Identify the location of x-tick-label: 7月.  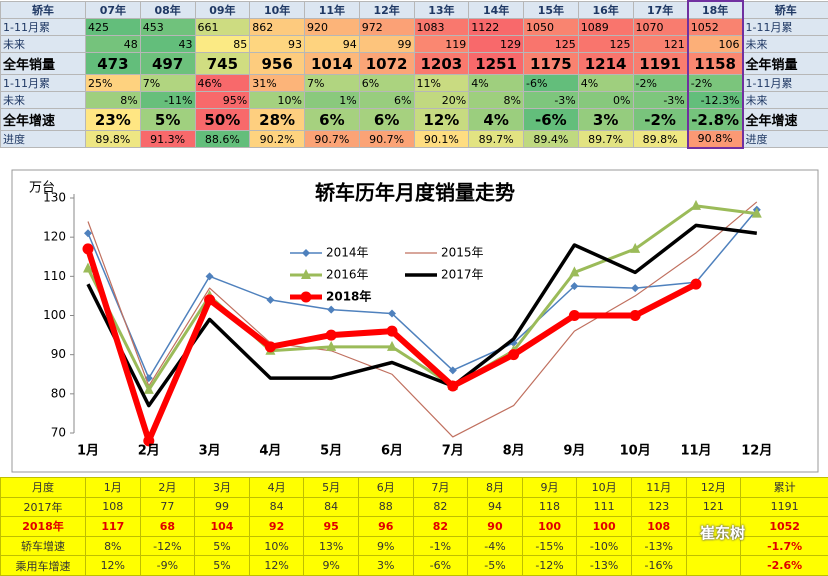
(453, 451).